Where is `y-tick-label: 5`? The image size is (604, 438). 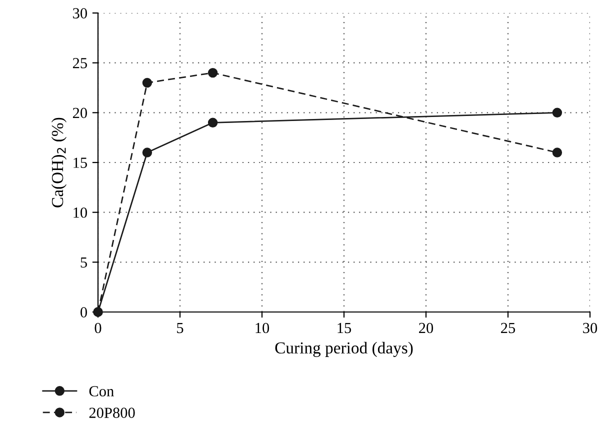 y-tick-label: 5 is located at coordinates (83, 262).